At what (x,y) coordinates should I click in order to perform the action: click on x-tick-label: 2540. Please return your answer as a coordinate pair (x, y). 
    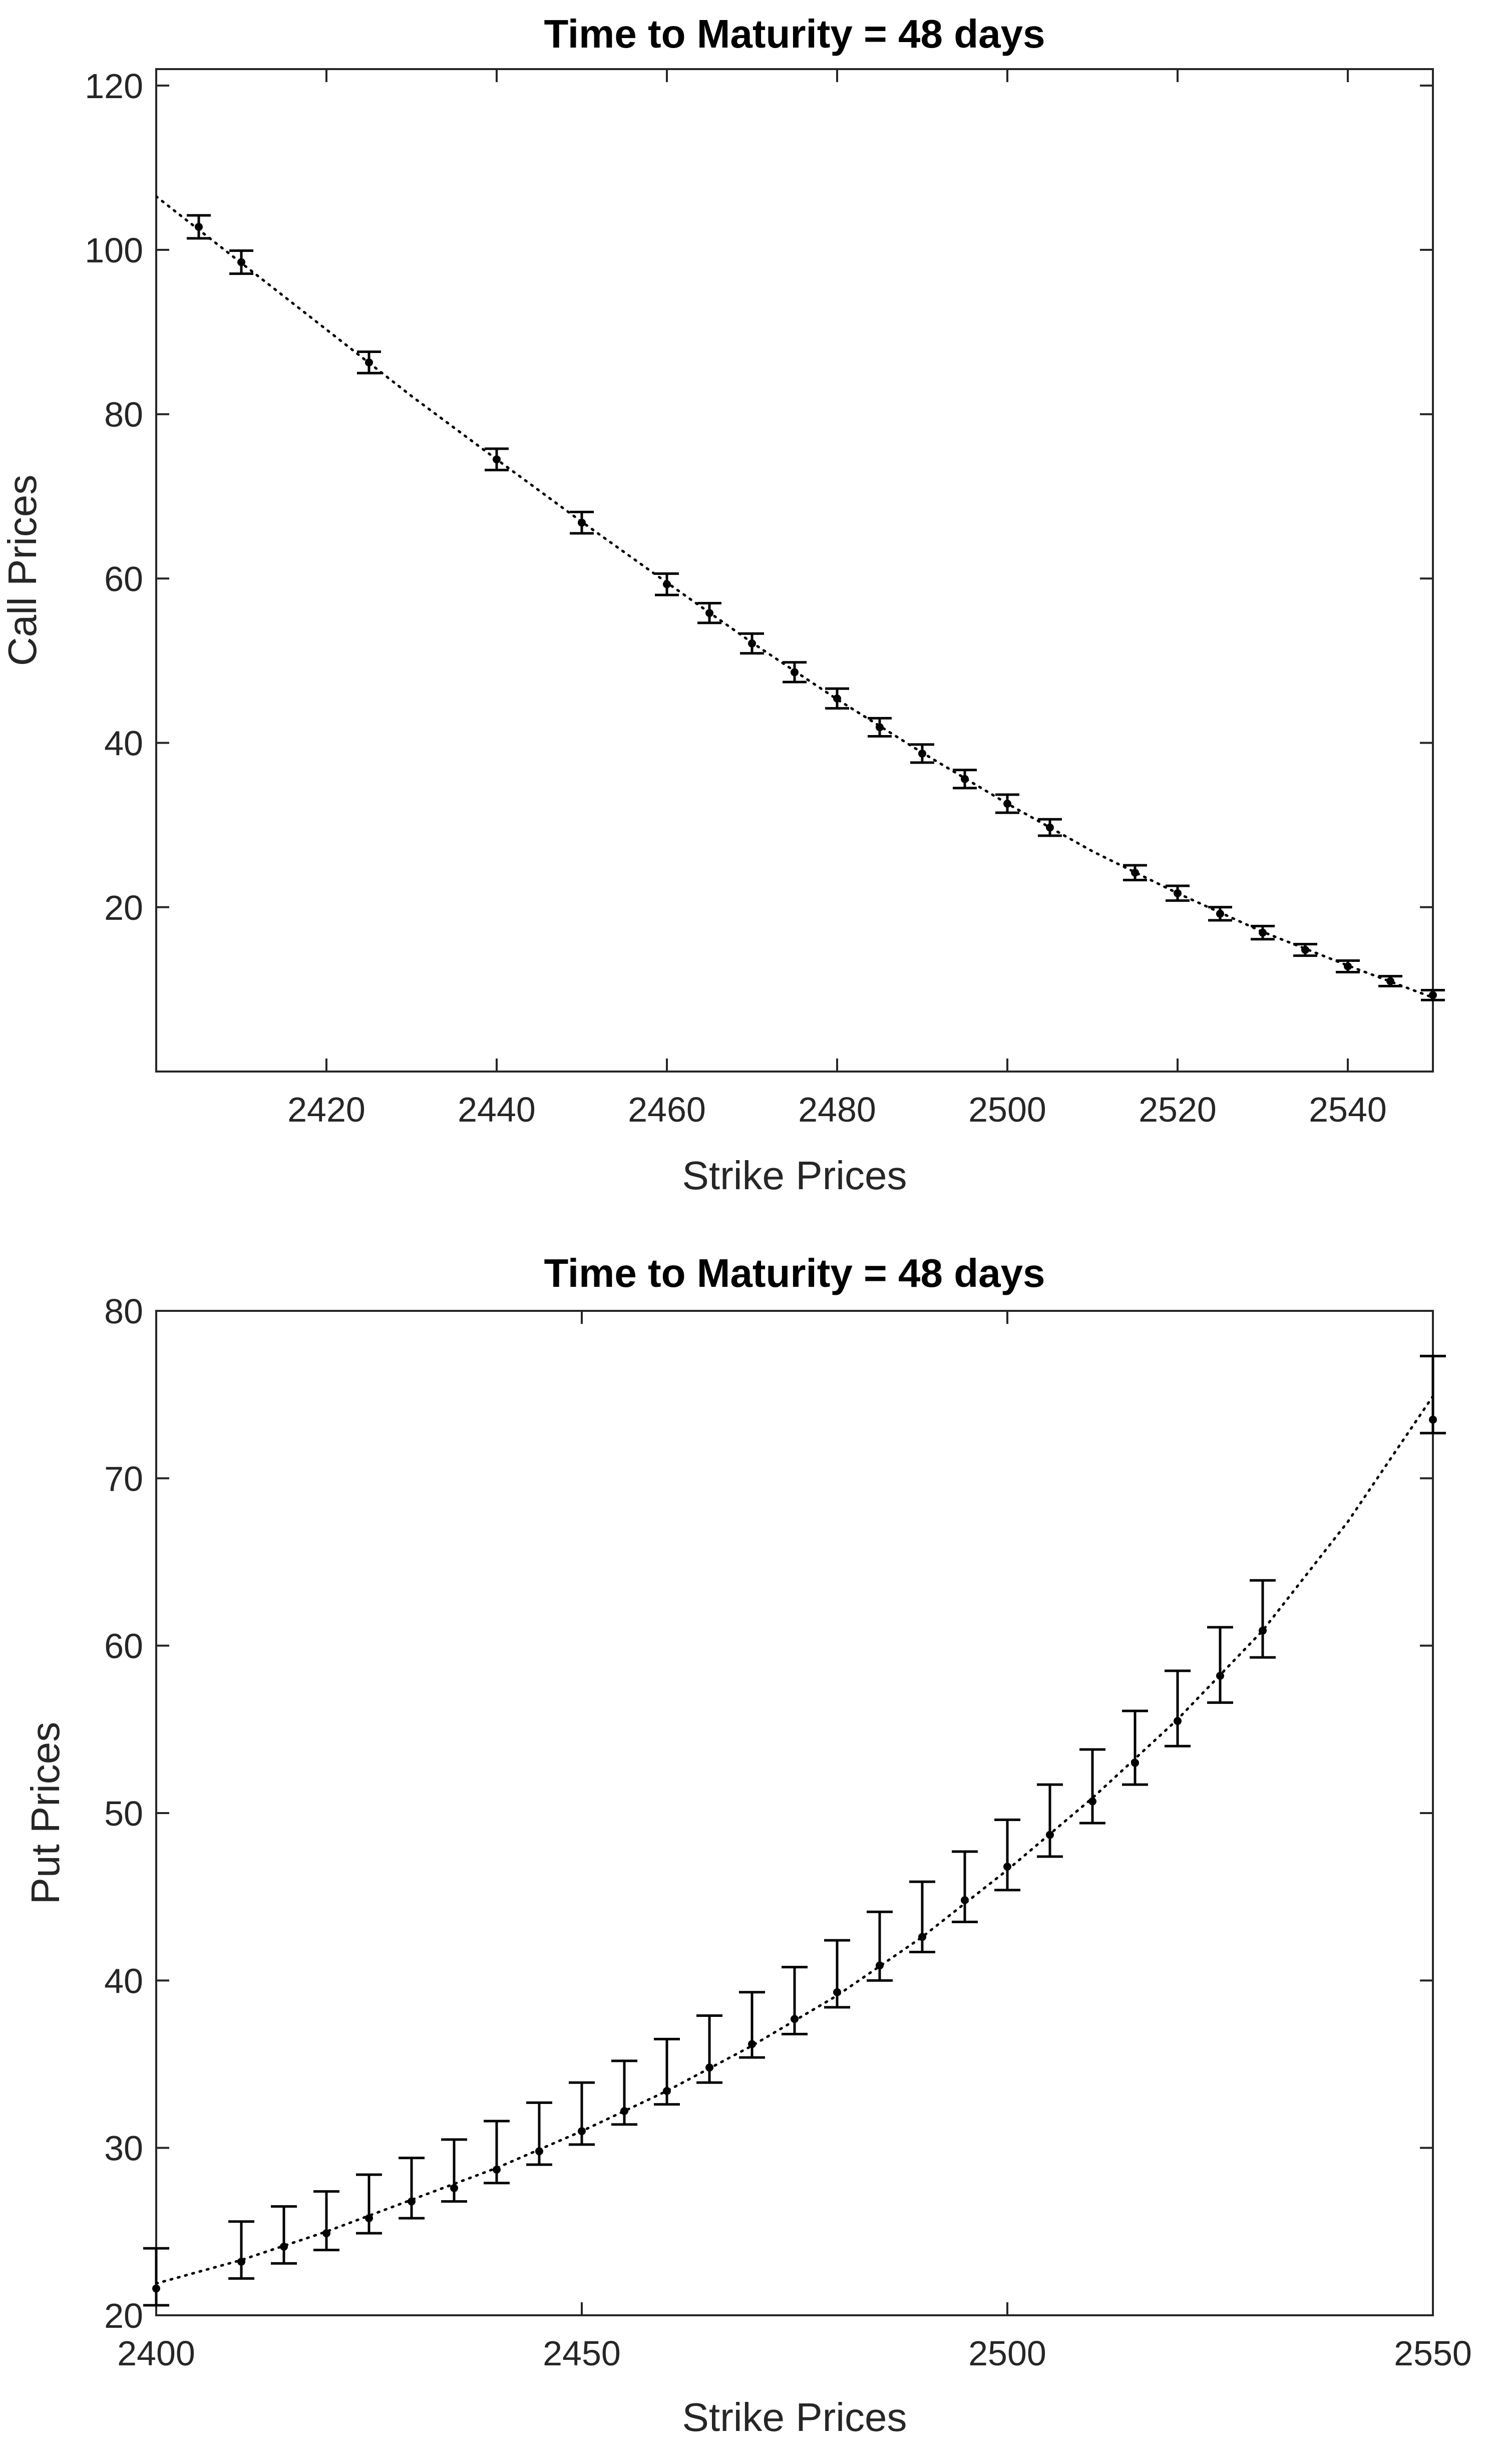
    Looking at the image, I should click on (1348, 1109).